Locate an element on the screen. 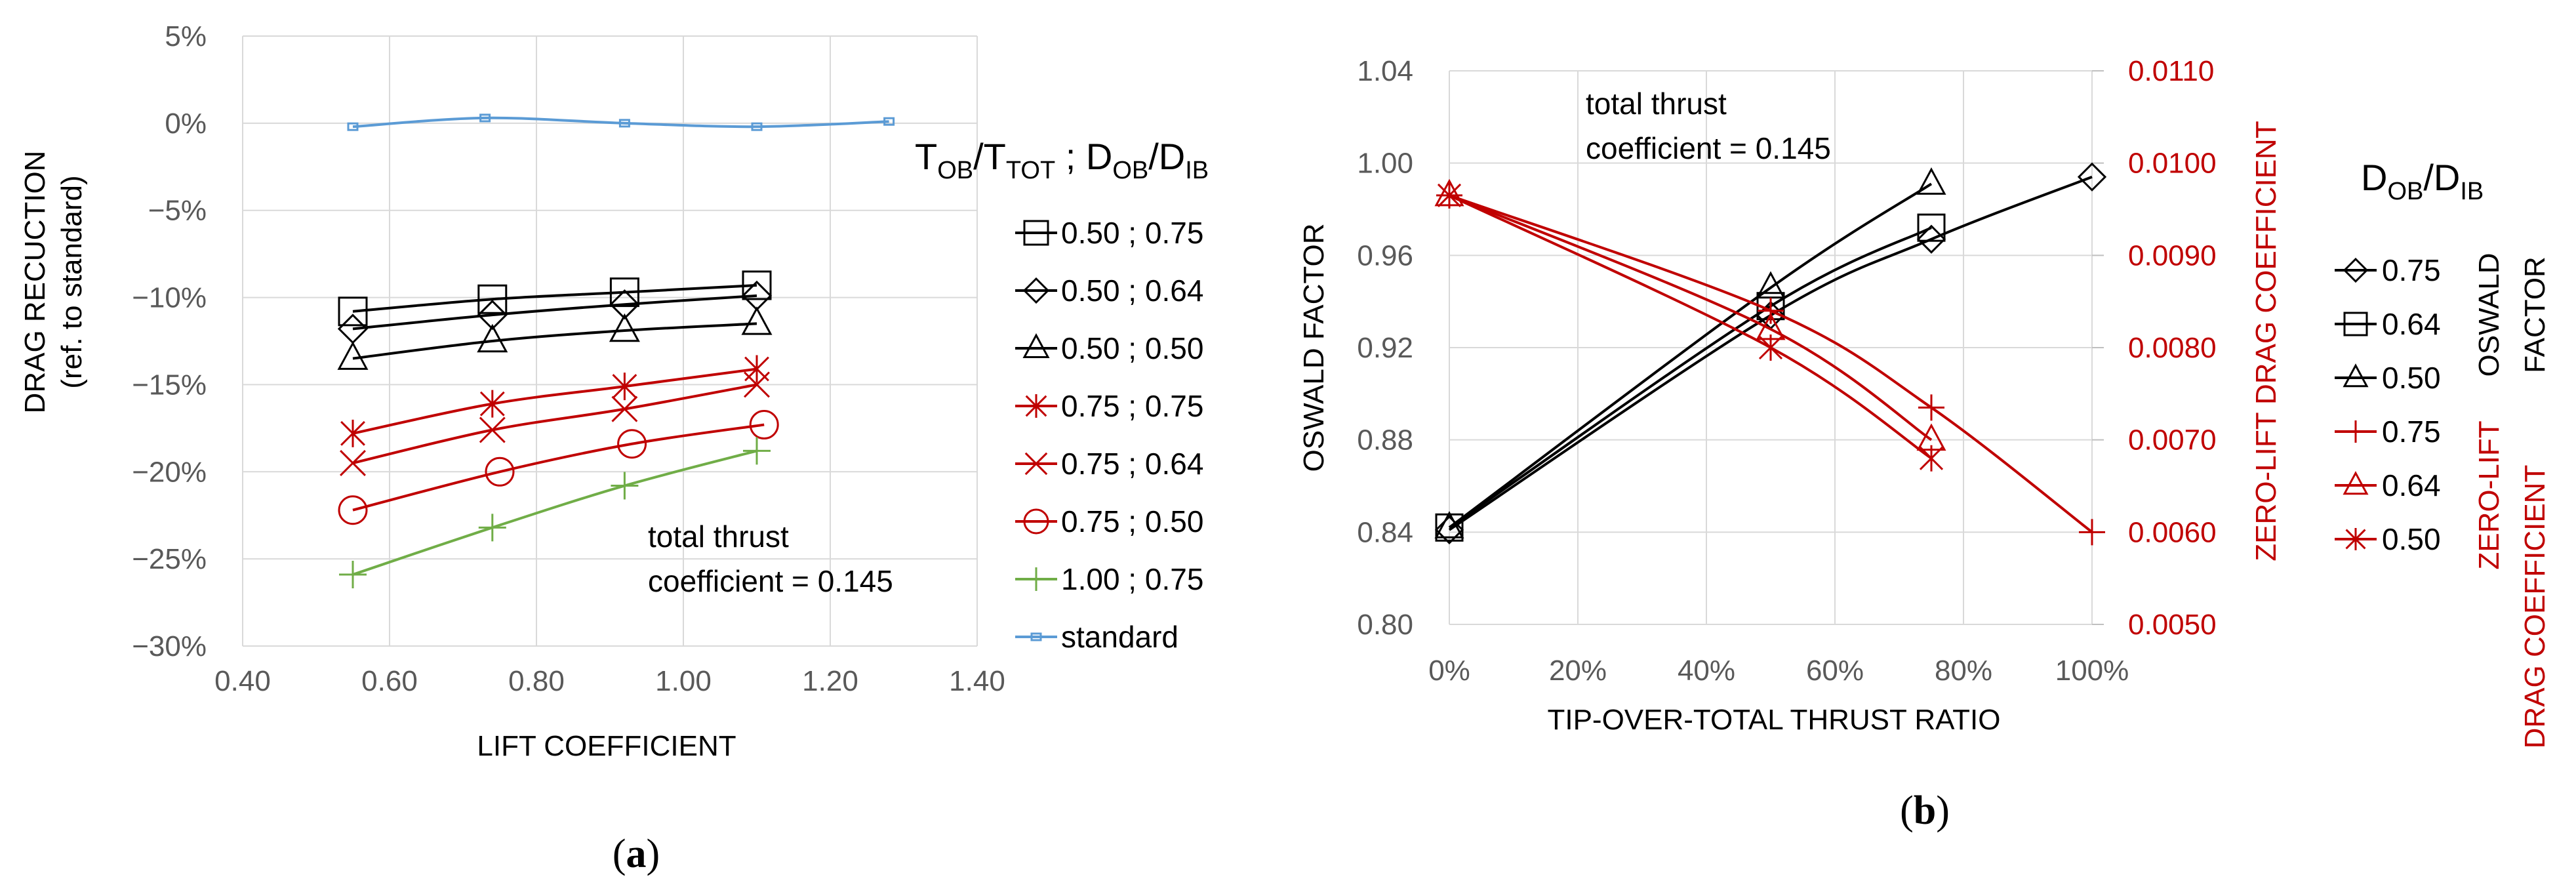 The image size is (2576, 892). panel-a-ytick: −15% is located at coordinates (169, 385).